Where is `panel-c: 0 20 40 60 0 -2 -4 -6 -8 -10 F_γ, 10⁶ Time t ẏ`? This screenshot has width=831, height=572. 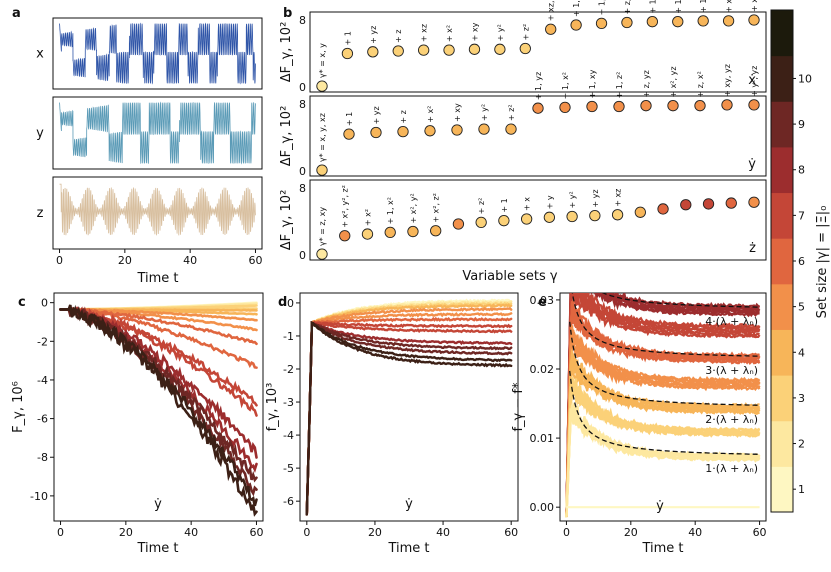
panel-c: 0 20 40 60 0 -2 -4 -6 -8 -10 F_γ, 10⁶ Time t ẏ is located at coordinates (137, 424).